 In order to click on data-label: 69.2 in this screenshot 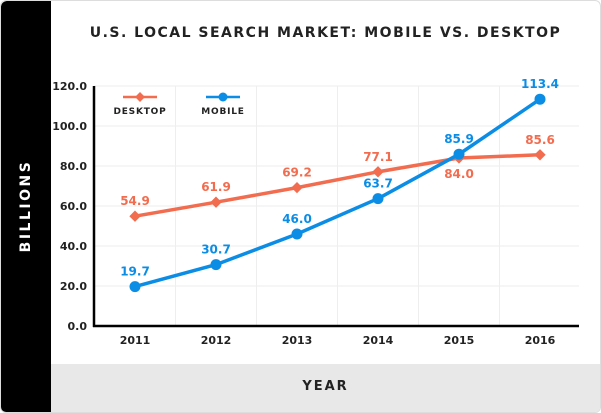, I will do `click(297, 173)`.